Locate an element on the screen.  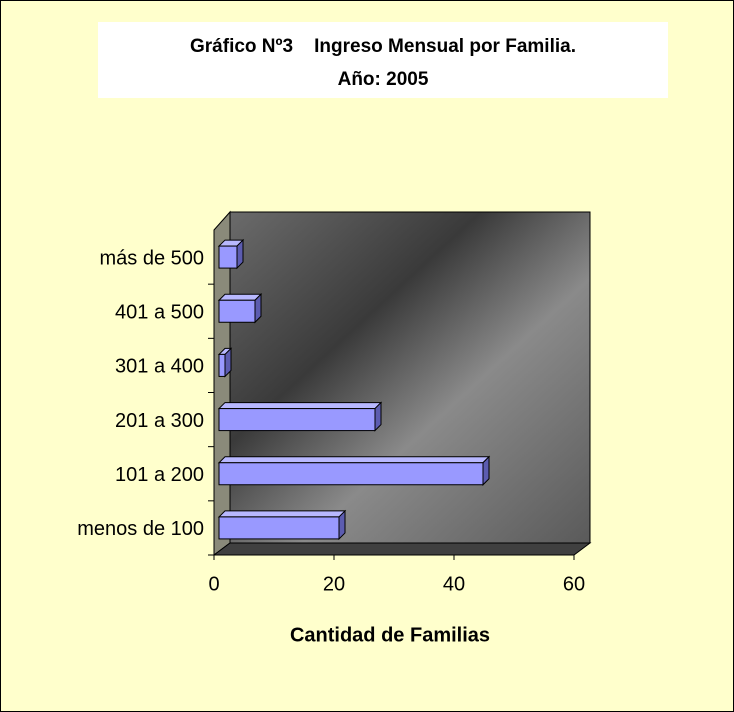
y-tick-label: 101 a 200 is located at coordinates (159, 475).